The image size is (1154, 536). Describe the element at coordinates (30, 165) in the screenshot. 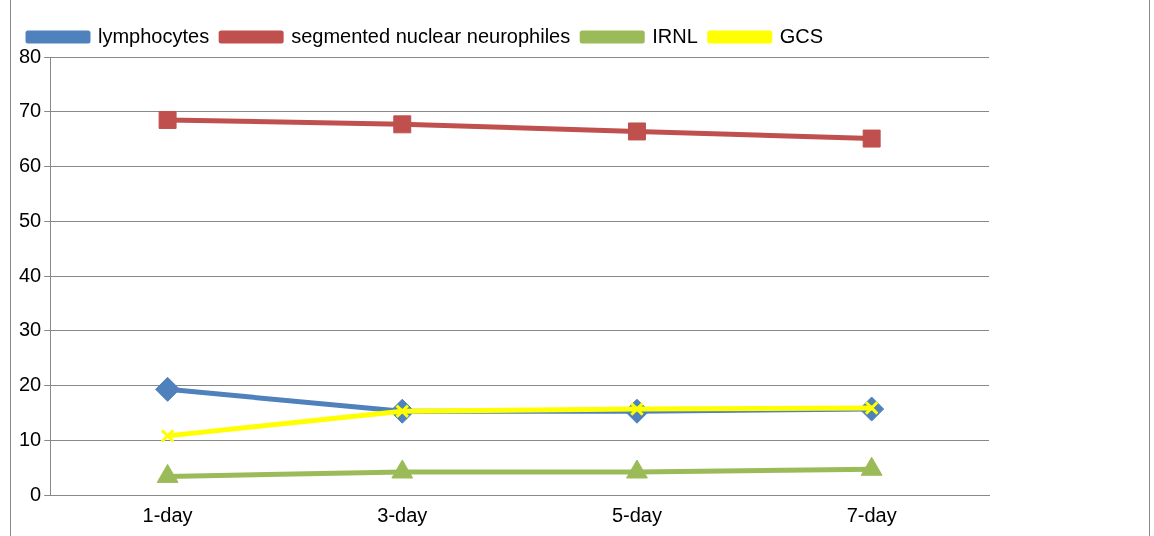

I see `y-tick-label: 60` at that location.